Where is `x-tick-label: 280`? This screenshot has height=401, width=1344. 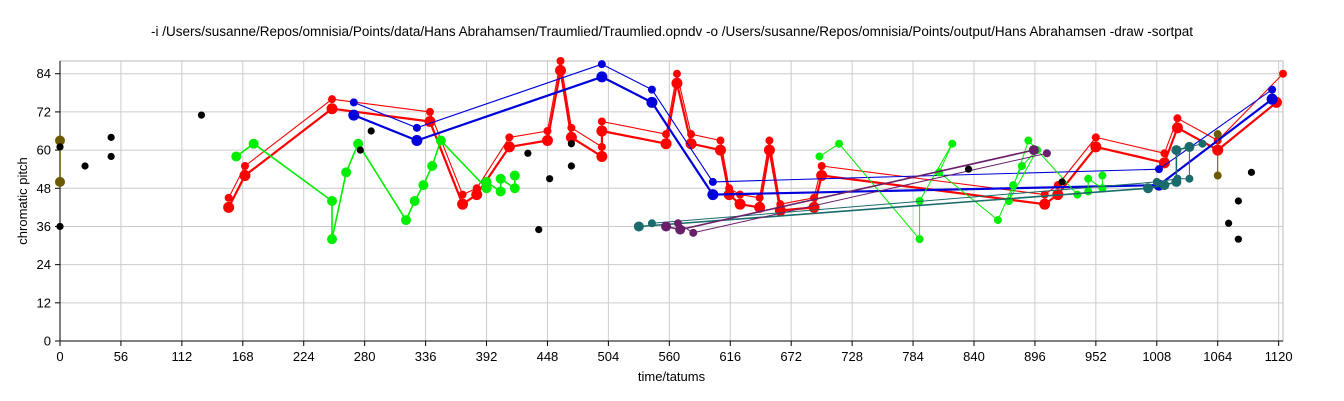
x-tick-label: 280 is located at coordinates (365, 356).